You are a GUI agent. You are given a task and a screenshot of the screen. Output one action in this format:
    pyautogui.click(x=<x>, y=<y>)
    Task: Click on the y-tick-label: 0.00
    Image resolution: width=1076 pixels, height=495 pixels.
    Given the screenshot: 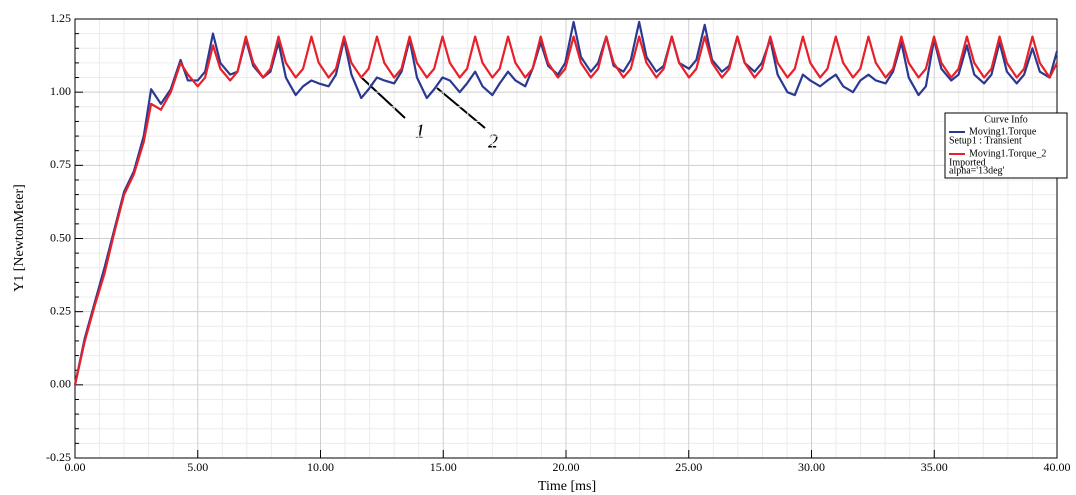 What is the action you would take?
    pyautogui.click(x=60, y=384)
    